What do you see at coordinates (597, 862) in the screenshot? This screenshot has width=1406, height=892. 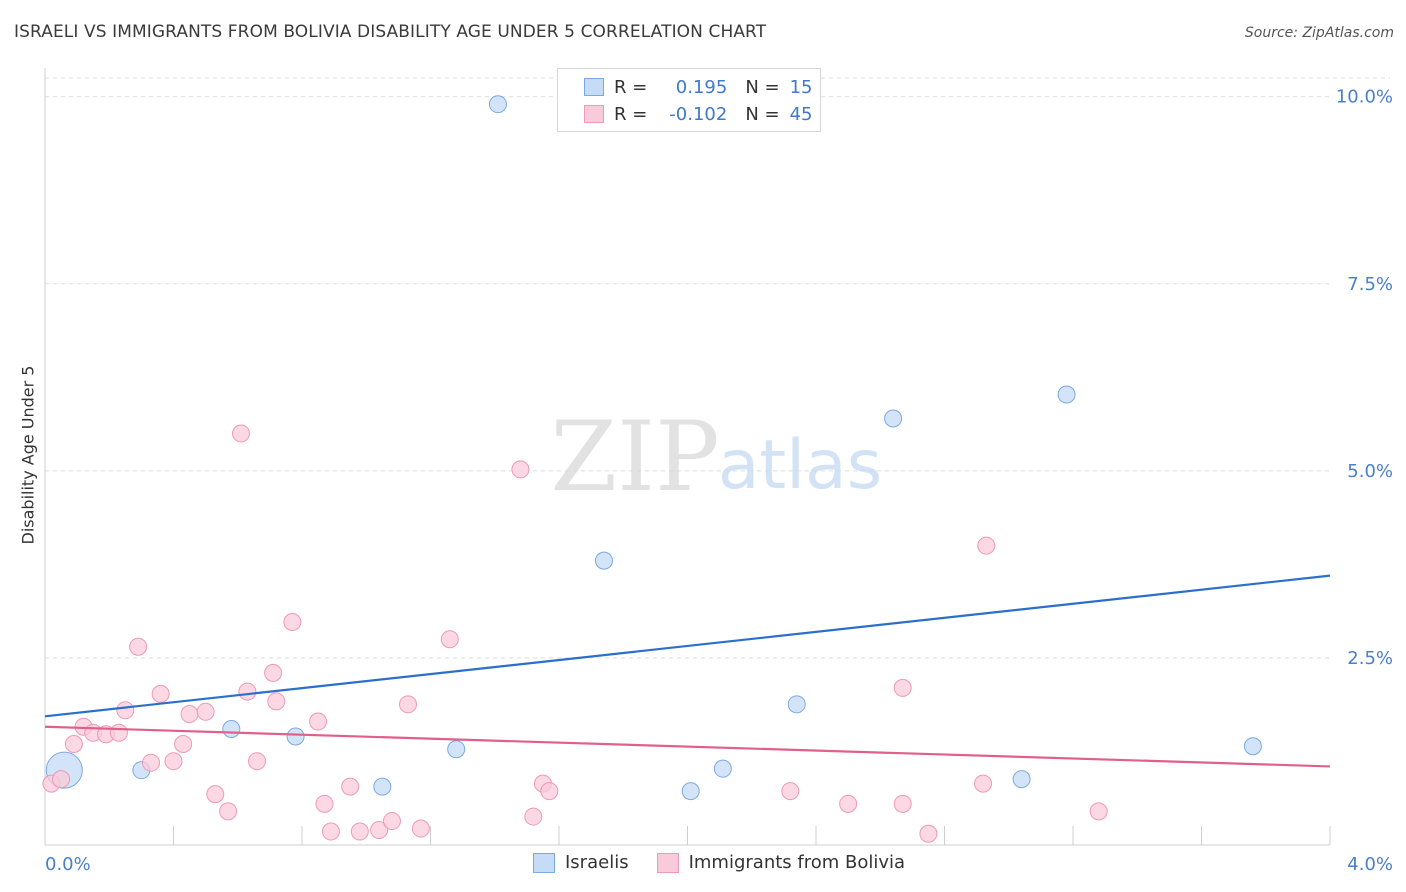 I see `legend-label: Israelis` at bounding box center [597, 862].